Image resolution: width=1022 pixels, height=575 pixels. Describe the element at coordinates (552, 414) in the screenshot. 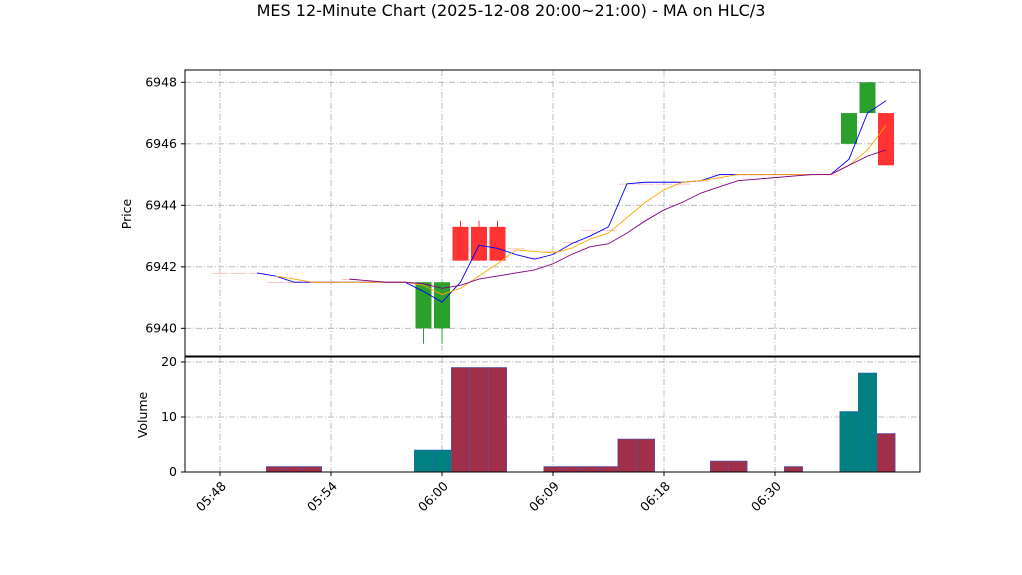

I see `plot-frame` at that location.